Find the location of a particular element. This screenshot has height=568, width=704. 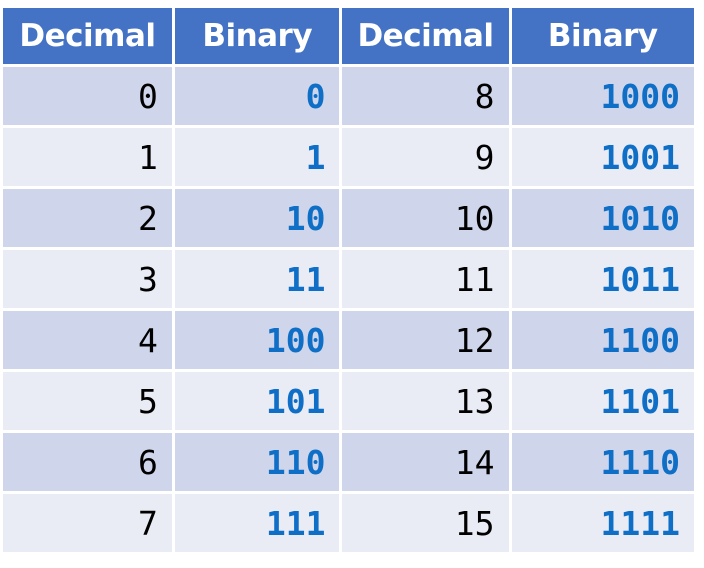

table-row: 2 10 10 1010 is located at coordinates (348, 218).